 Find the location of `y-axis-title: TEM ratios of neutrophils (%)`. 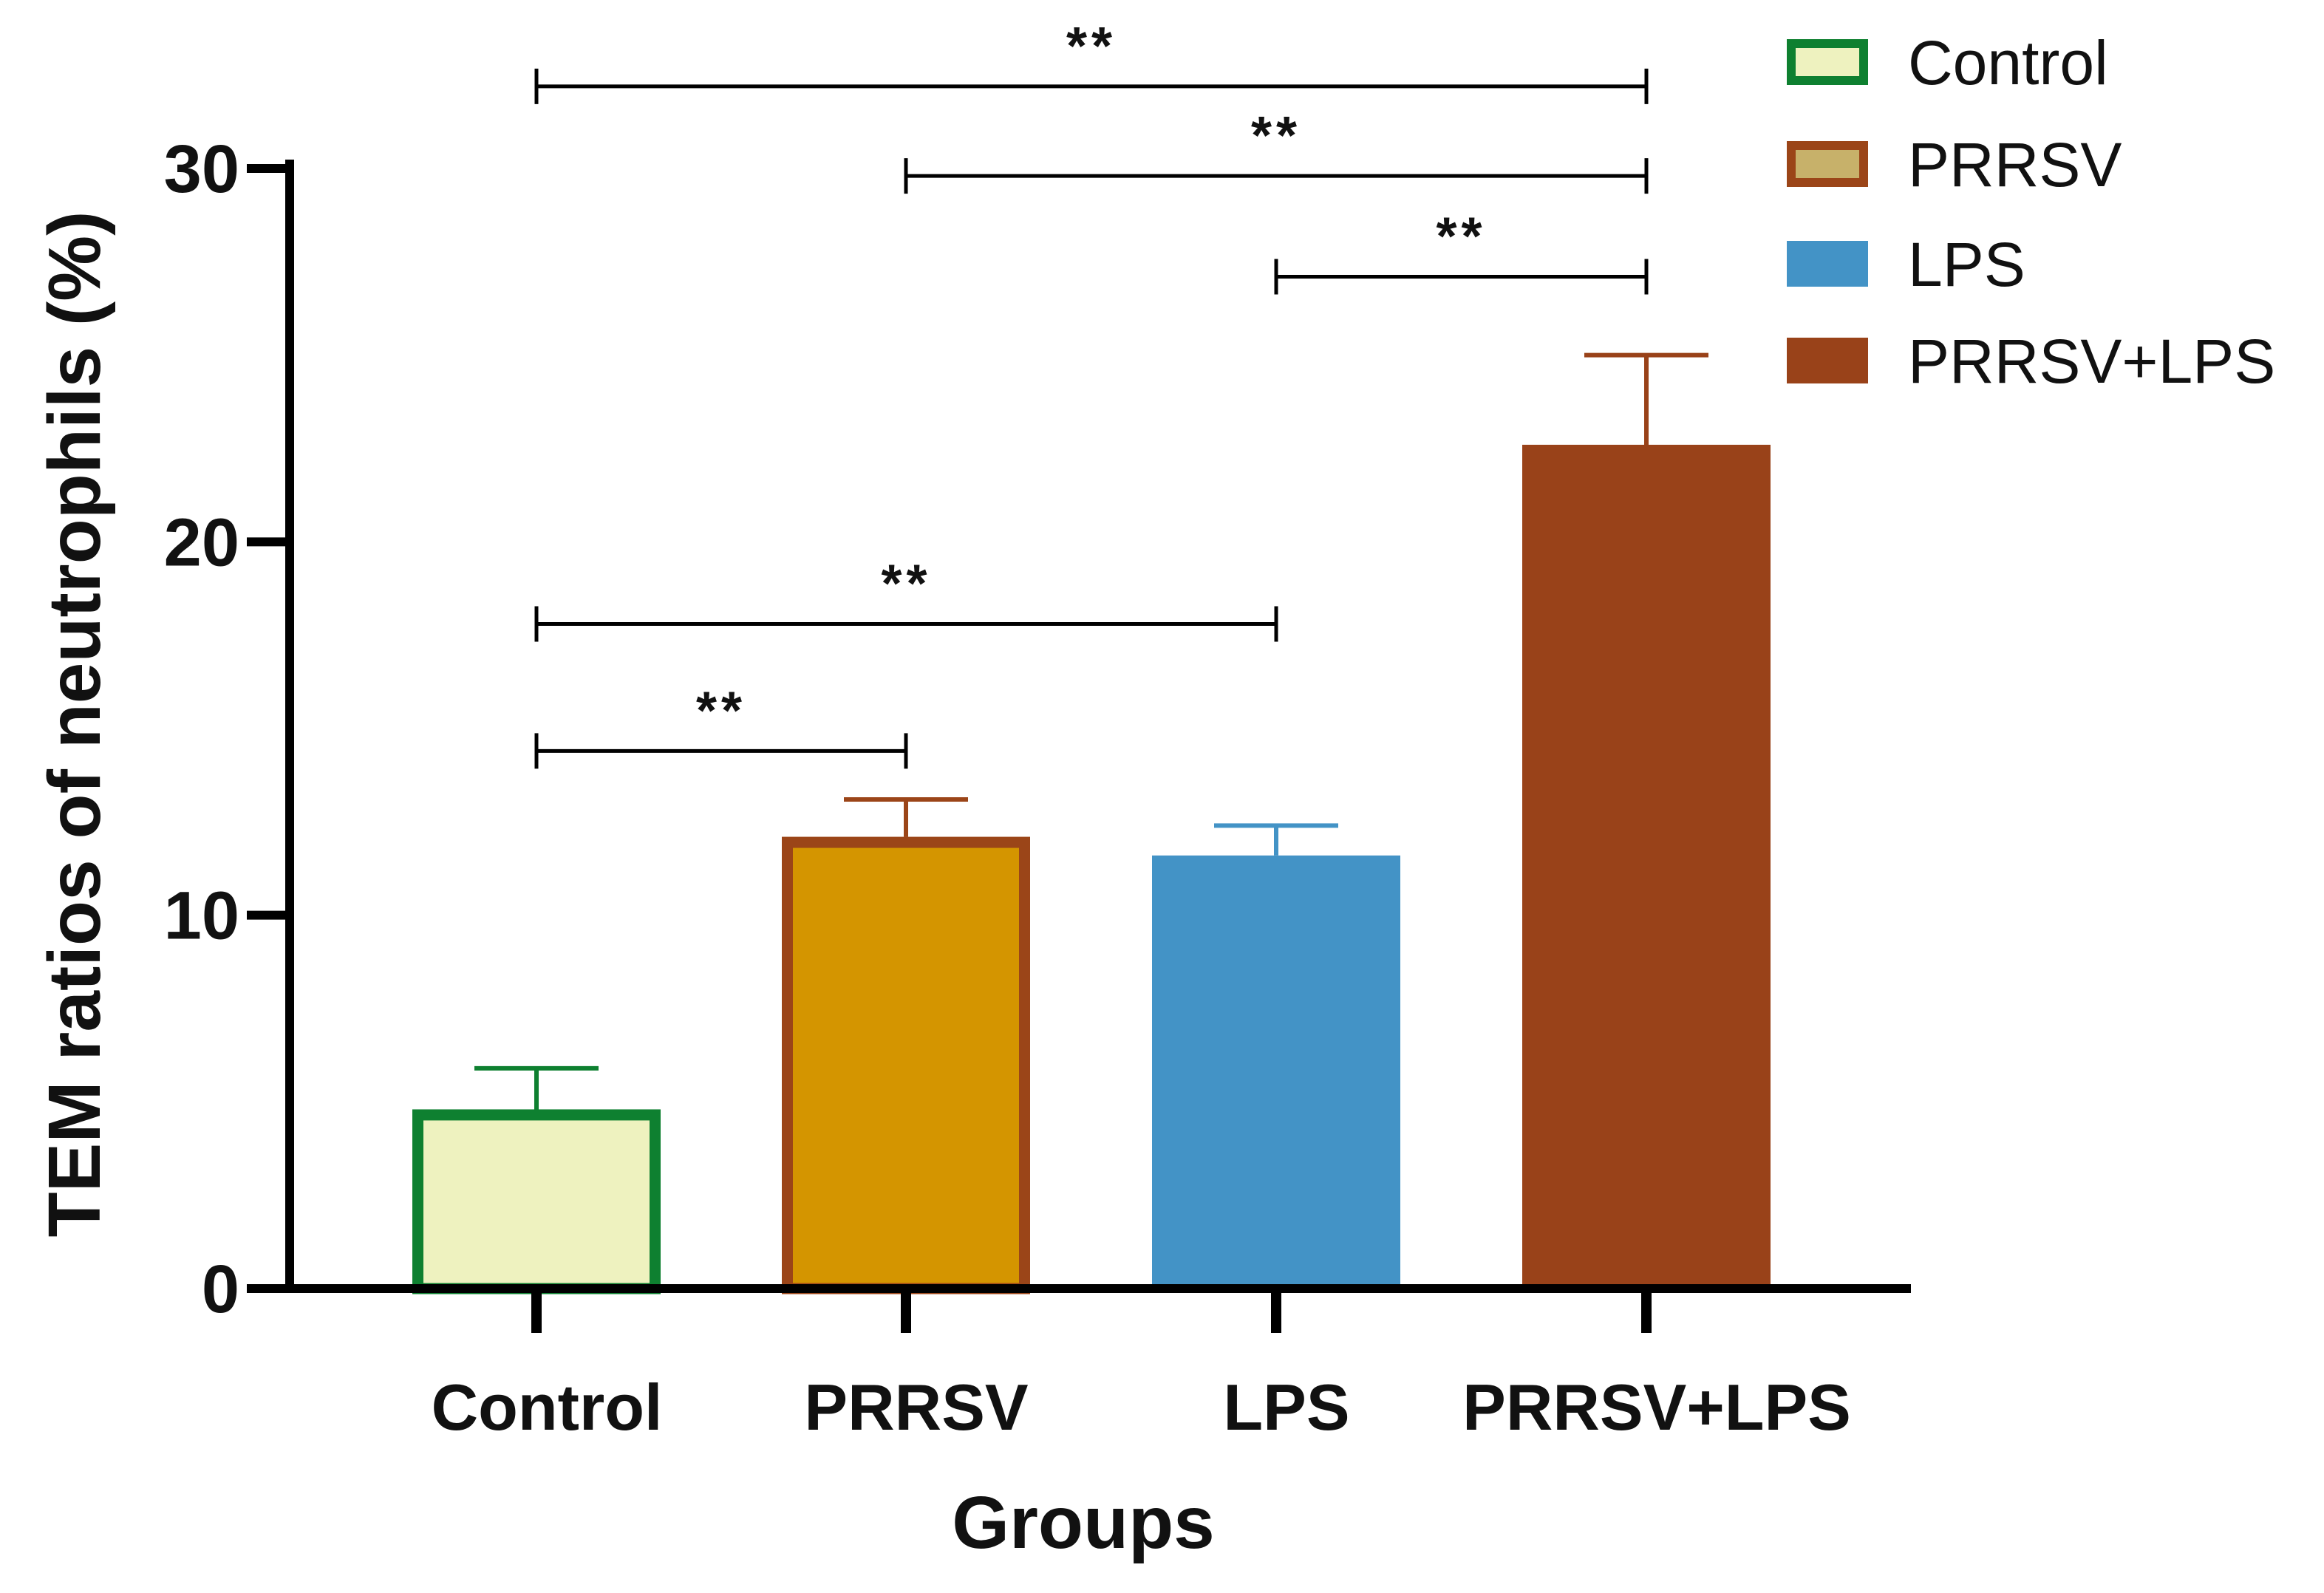

y-axis-title: TEM ratios of neutrophils (%) is located at coordinates (74, 724).